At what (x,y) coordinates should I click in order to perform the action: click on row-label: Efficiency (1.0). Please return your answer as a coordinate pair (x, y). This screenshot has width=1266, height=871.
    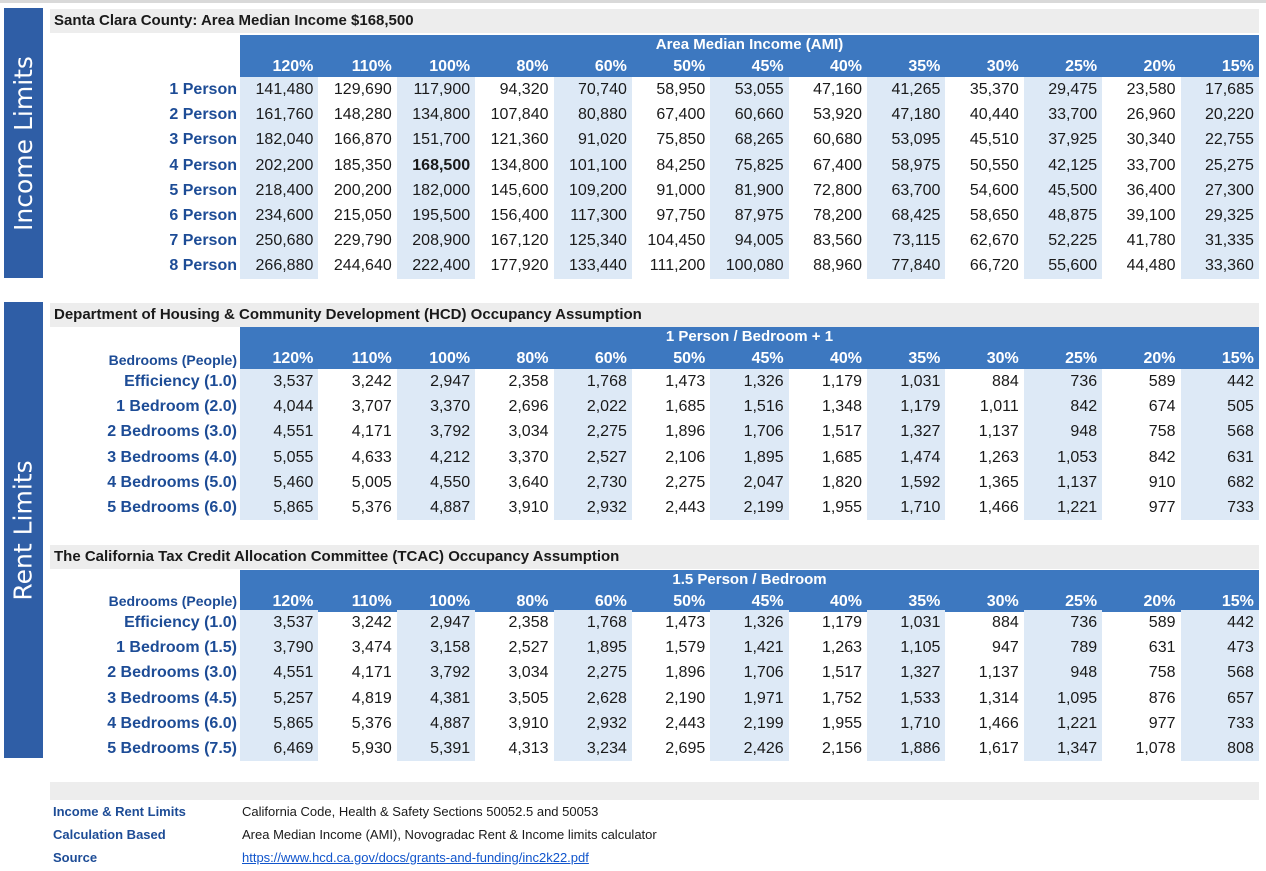
    Looking at the image, I should click on (180, 381).